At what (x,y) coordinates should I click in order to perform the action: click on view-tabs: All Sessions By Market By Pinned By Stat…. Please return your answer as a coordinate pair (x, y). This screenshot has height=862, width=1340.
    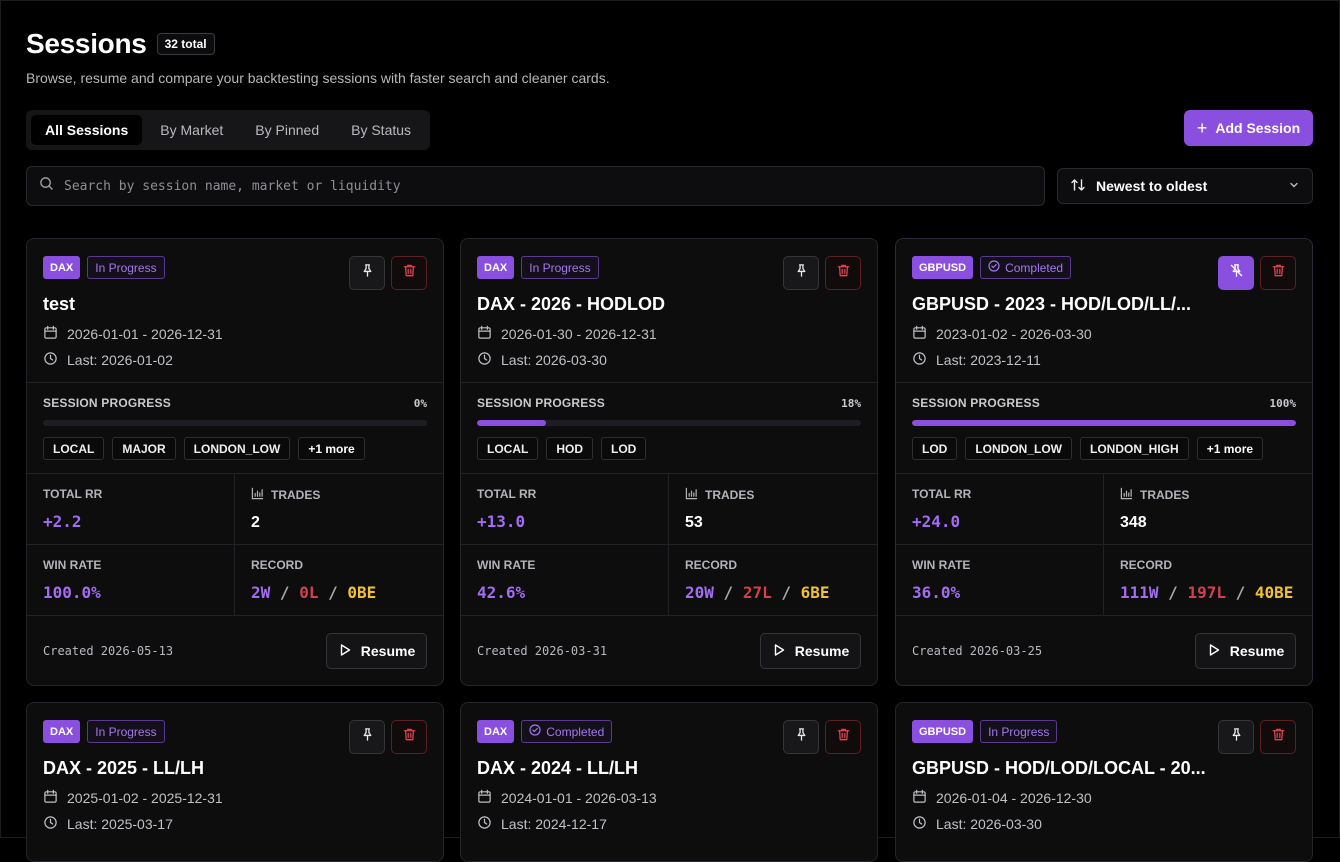
    Looking at the image, I should click on (228, 130).